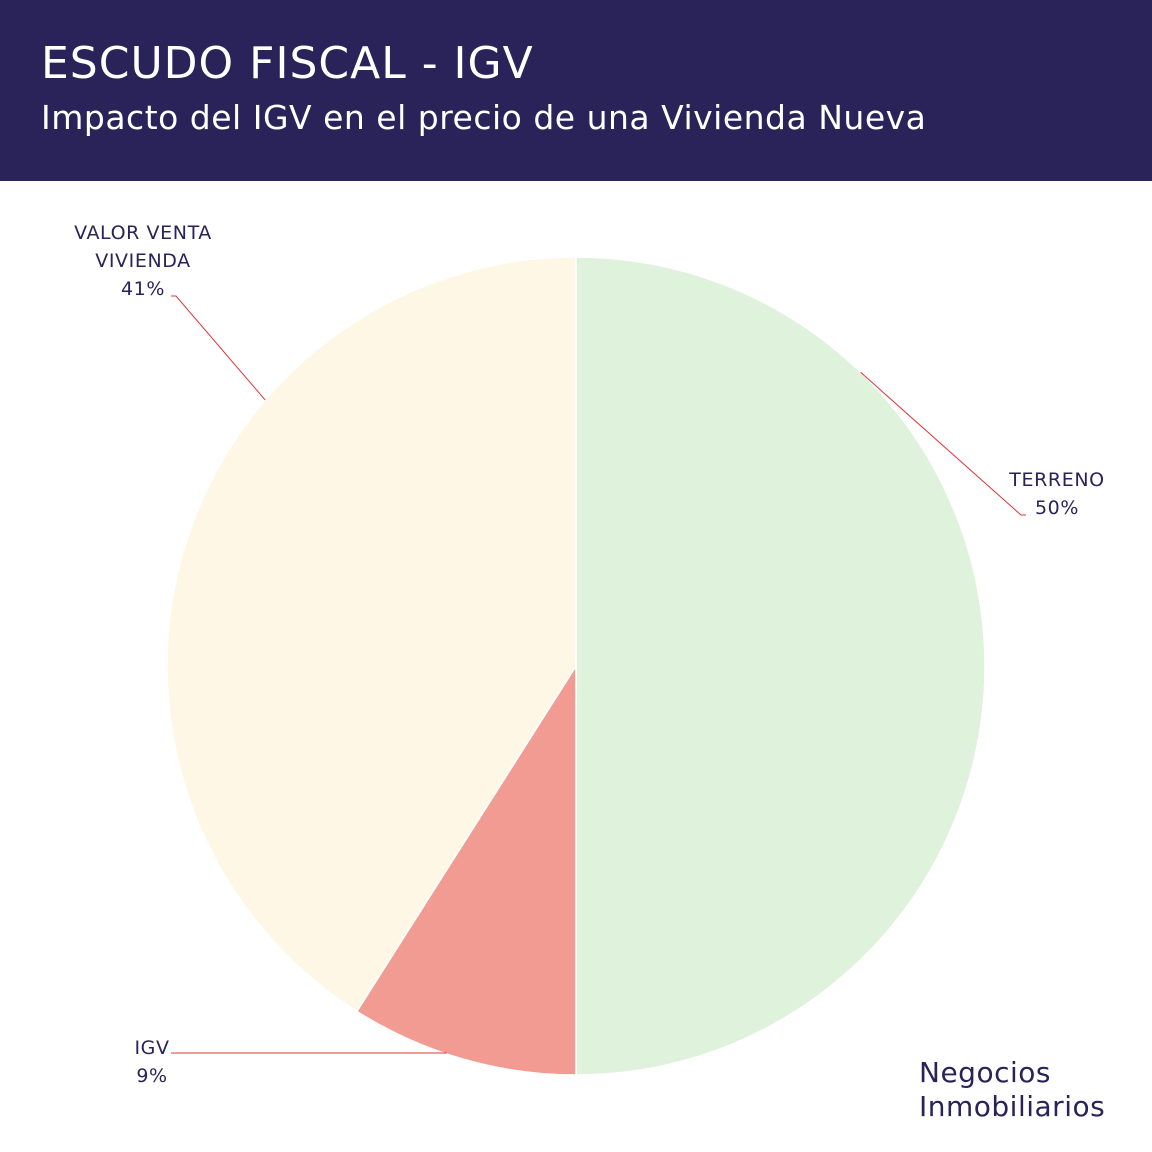 The width and height of the screenshot is (1152, 1152). What do you see at coordinates (1057, 508) in the screenshot?
I see `slice-value-label: 50%` at bounding box center [1057, 508].